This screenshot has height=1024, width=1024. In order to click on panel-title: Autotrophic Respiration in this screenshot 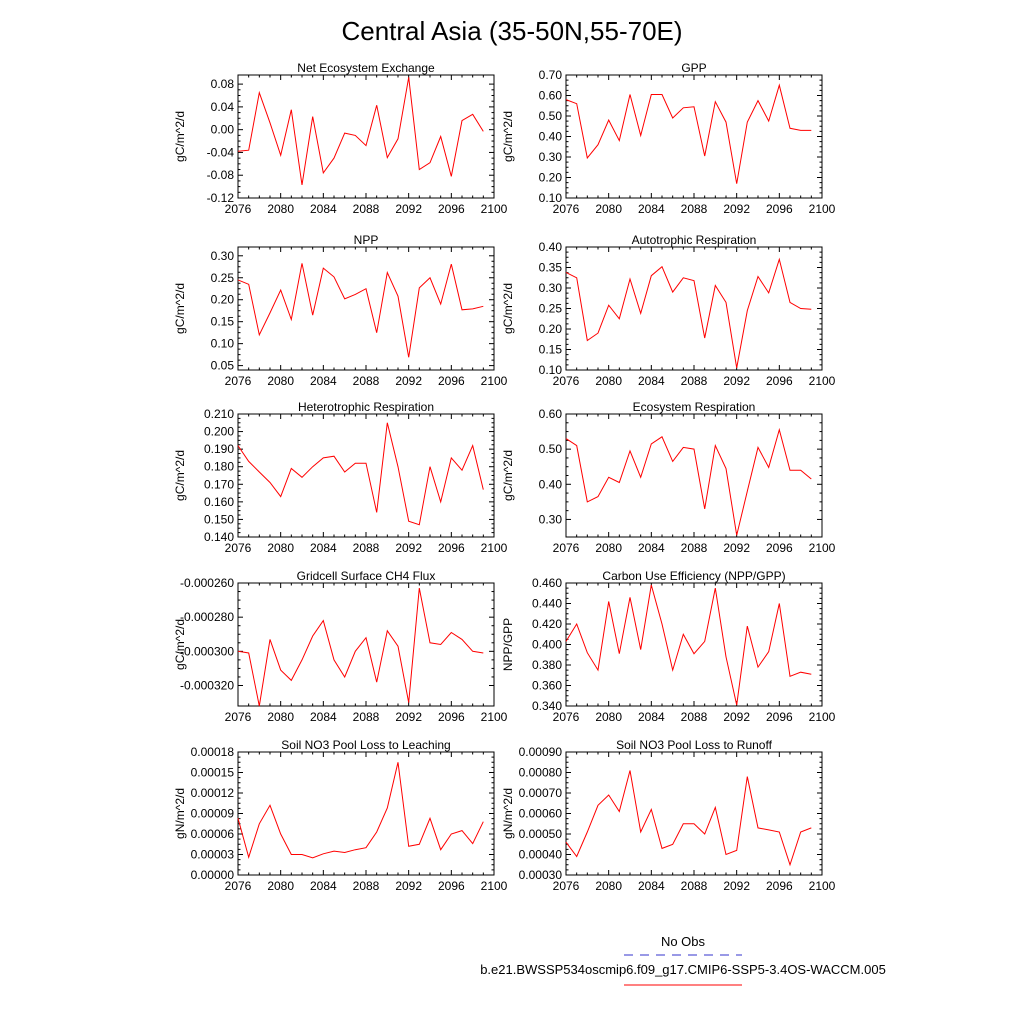, I will do `click(694, 240)`.